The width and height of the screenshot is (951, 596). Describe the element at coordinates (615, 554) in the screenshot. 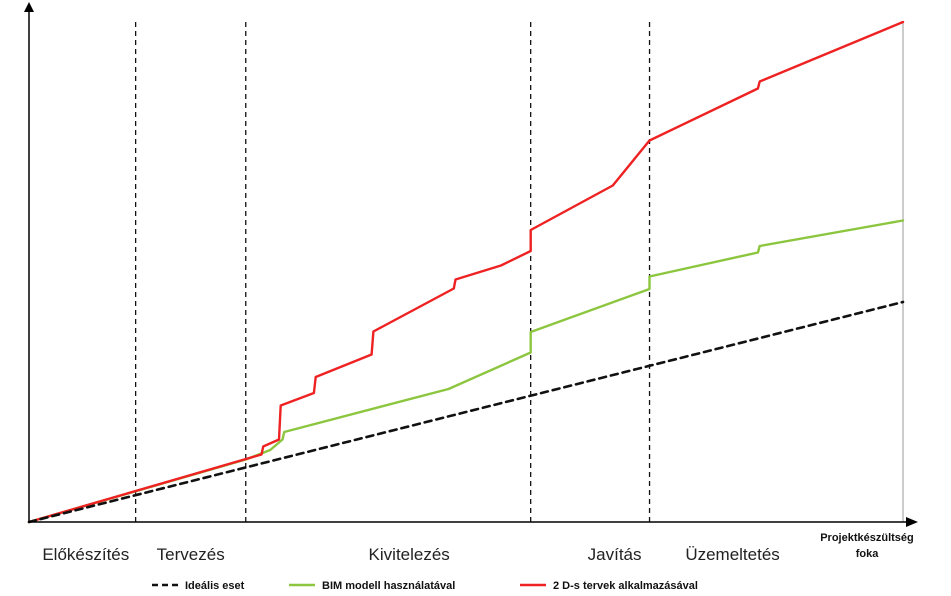

I see `phase-label-4: Javítás` at that location.